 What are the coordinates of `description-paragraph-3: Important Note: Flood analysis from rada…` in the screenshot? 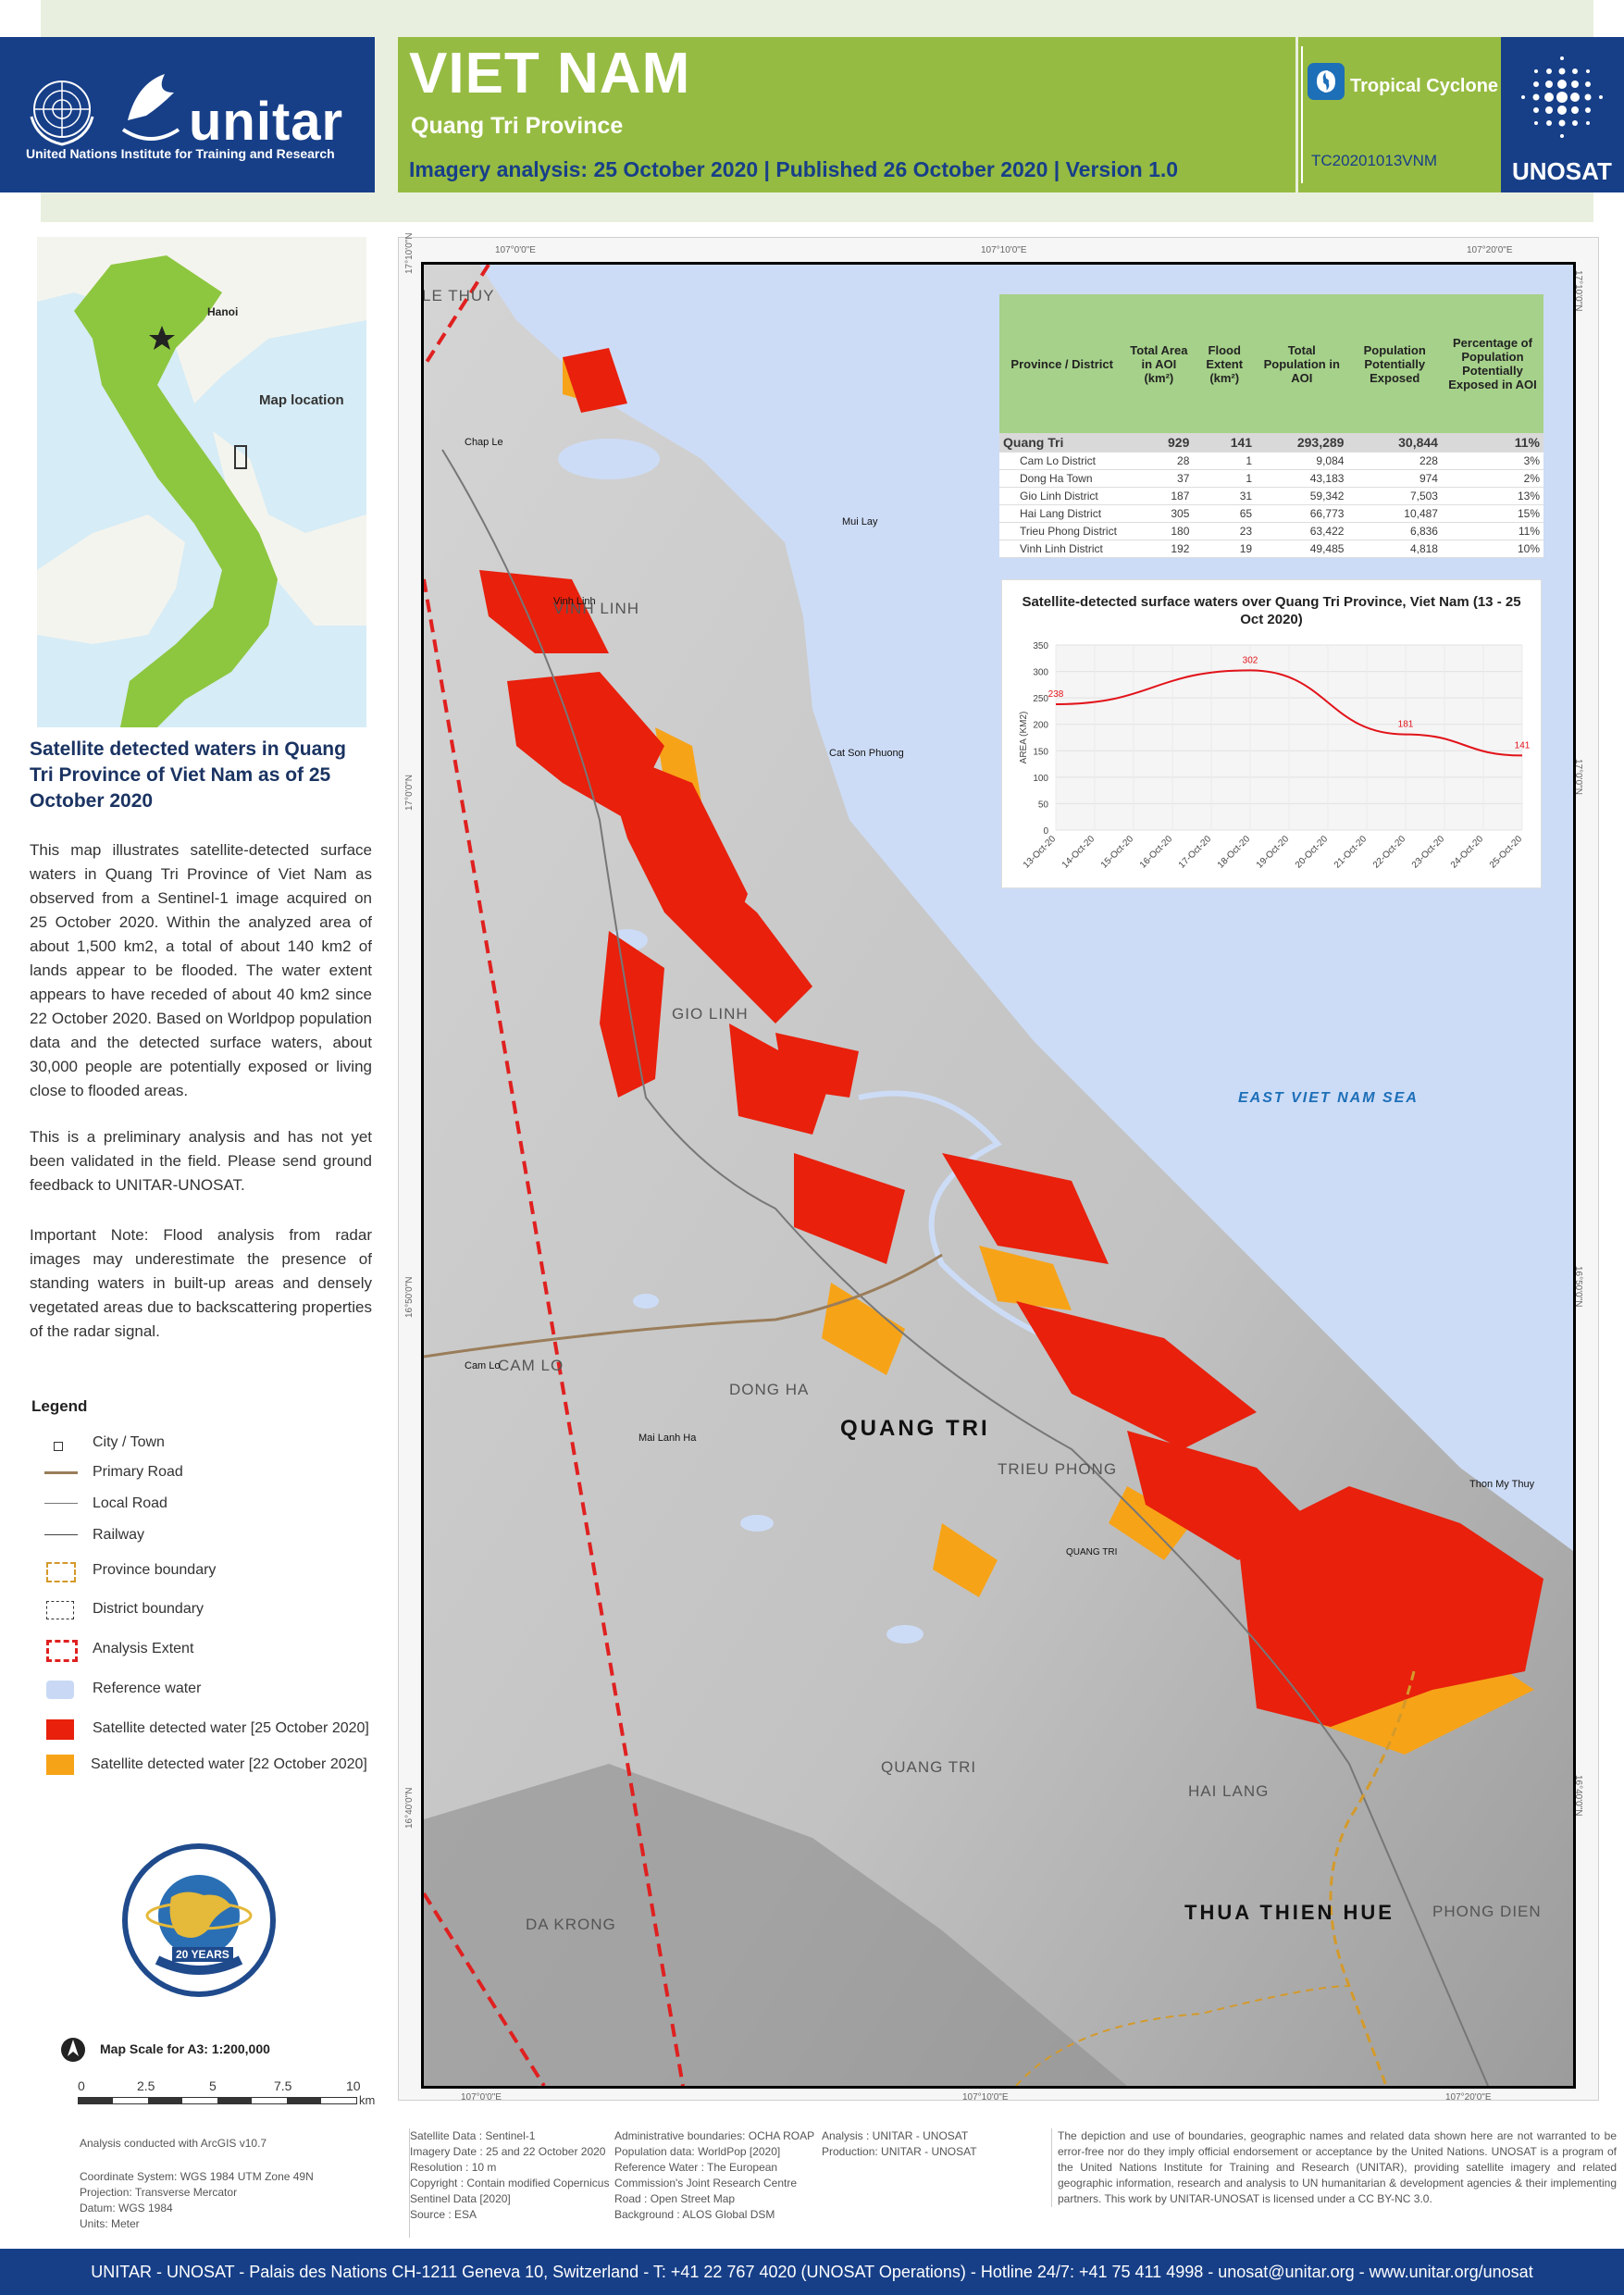 It's located at (201, 1283).